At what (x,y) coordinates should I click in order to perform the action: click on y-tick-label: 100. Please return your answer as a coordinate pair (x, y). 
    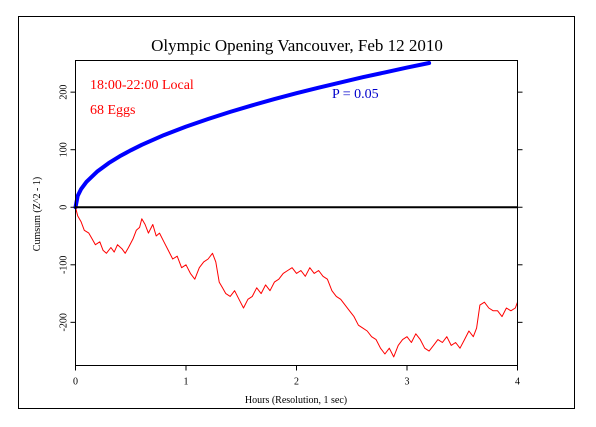
    Looking at the image, I should click on (64, 149).